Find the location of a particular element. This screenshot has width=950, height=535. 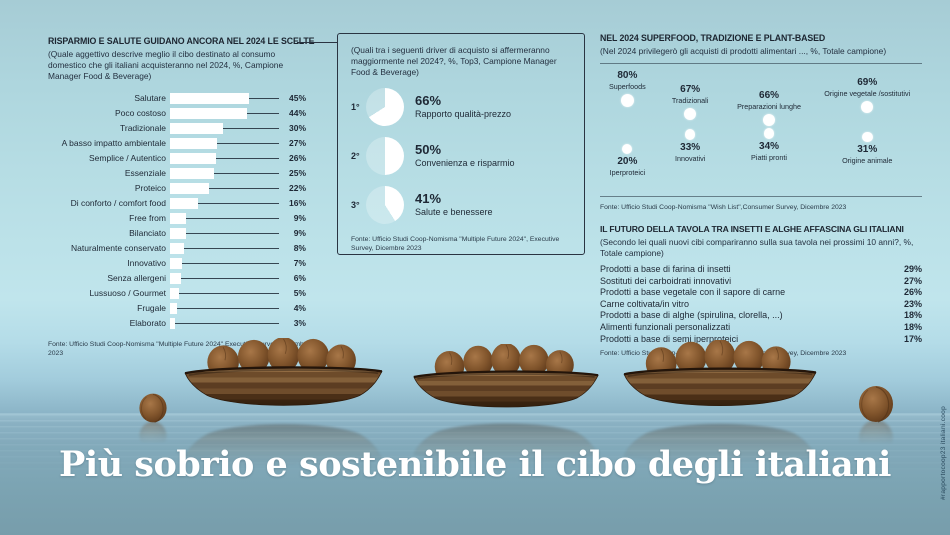

bar-label: Lussuoso / Gourmet is located at coordinates (127, 293).